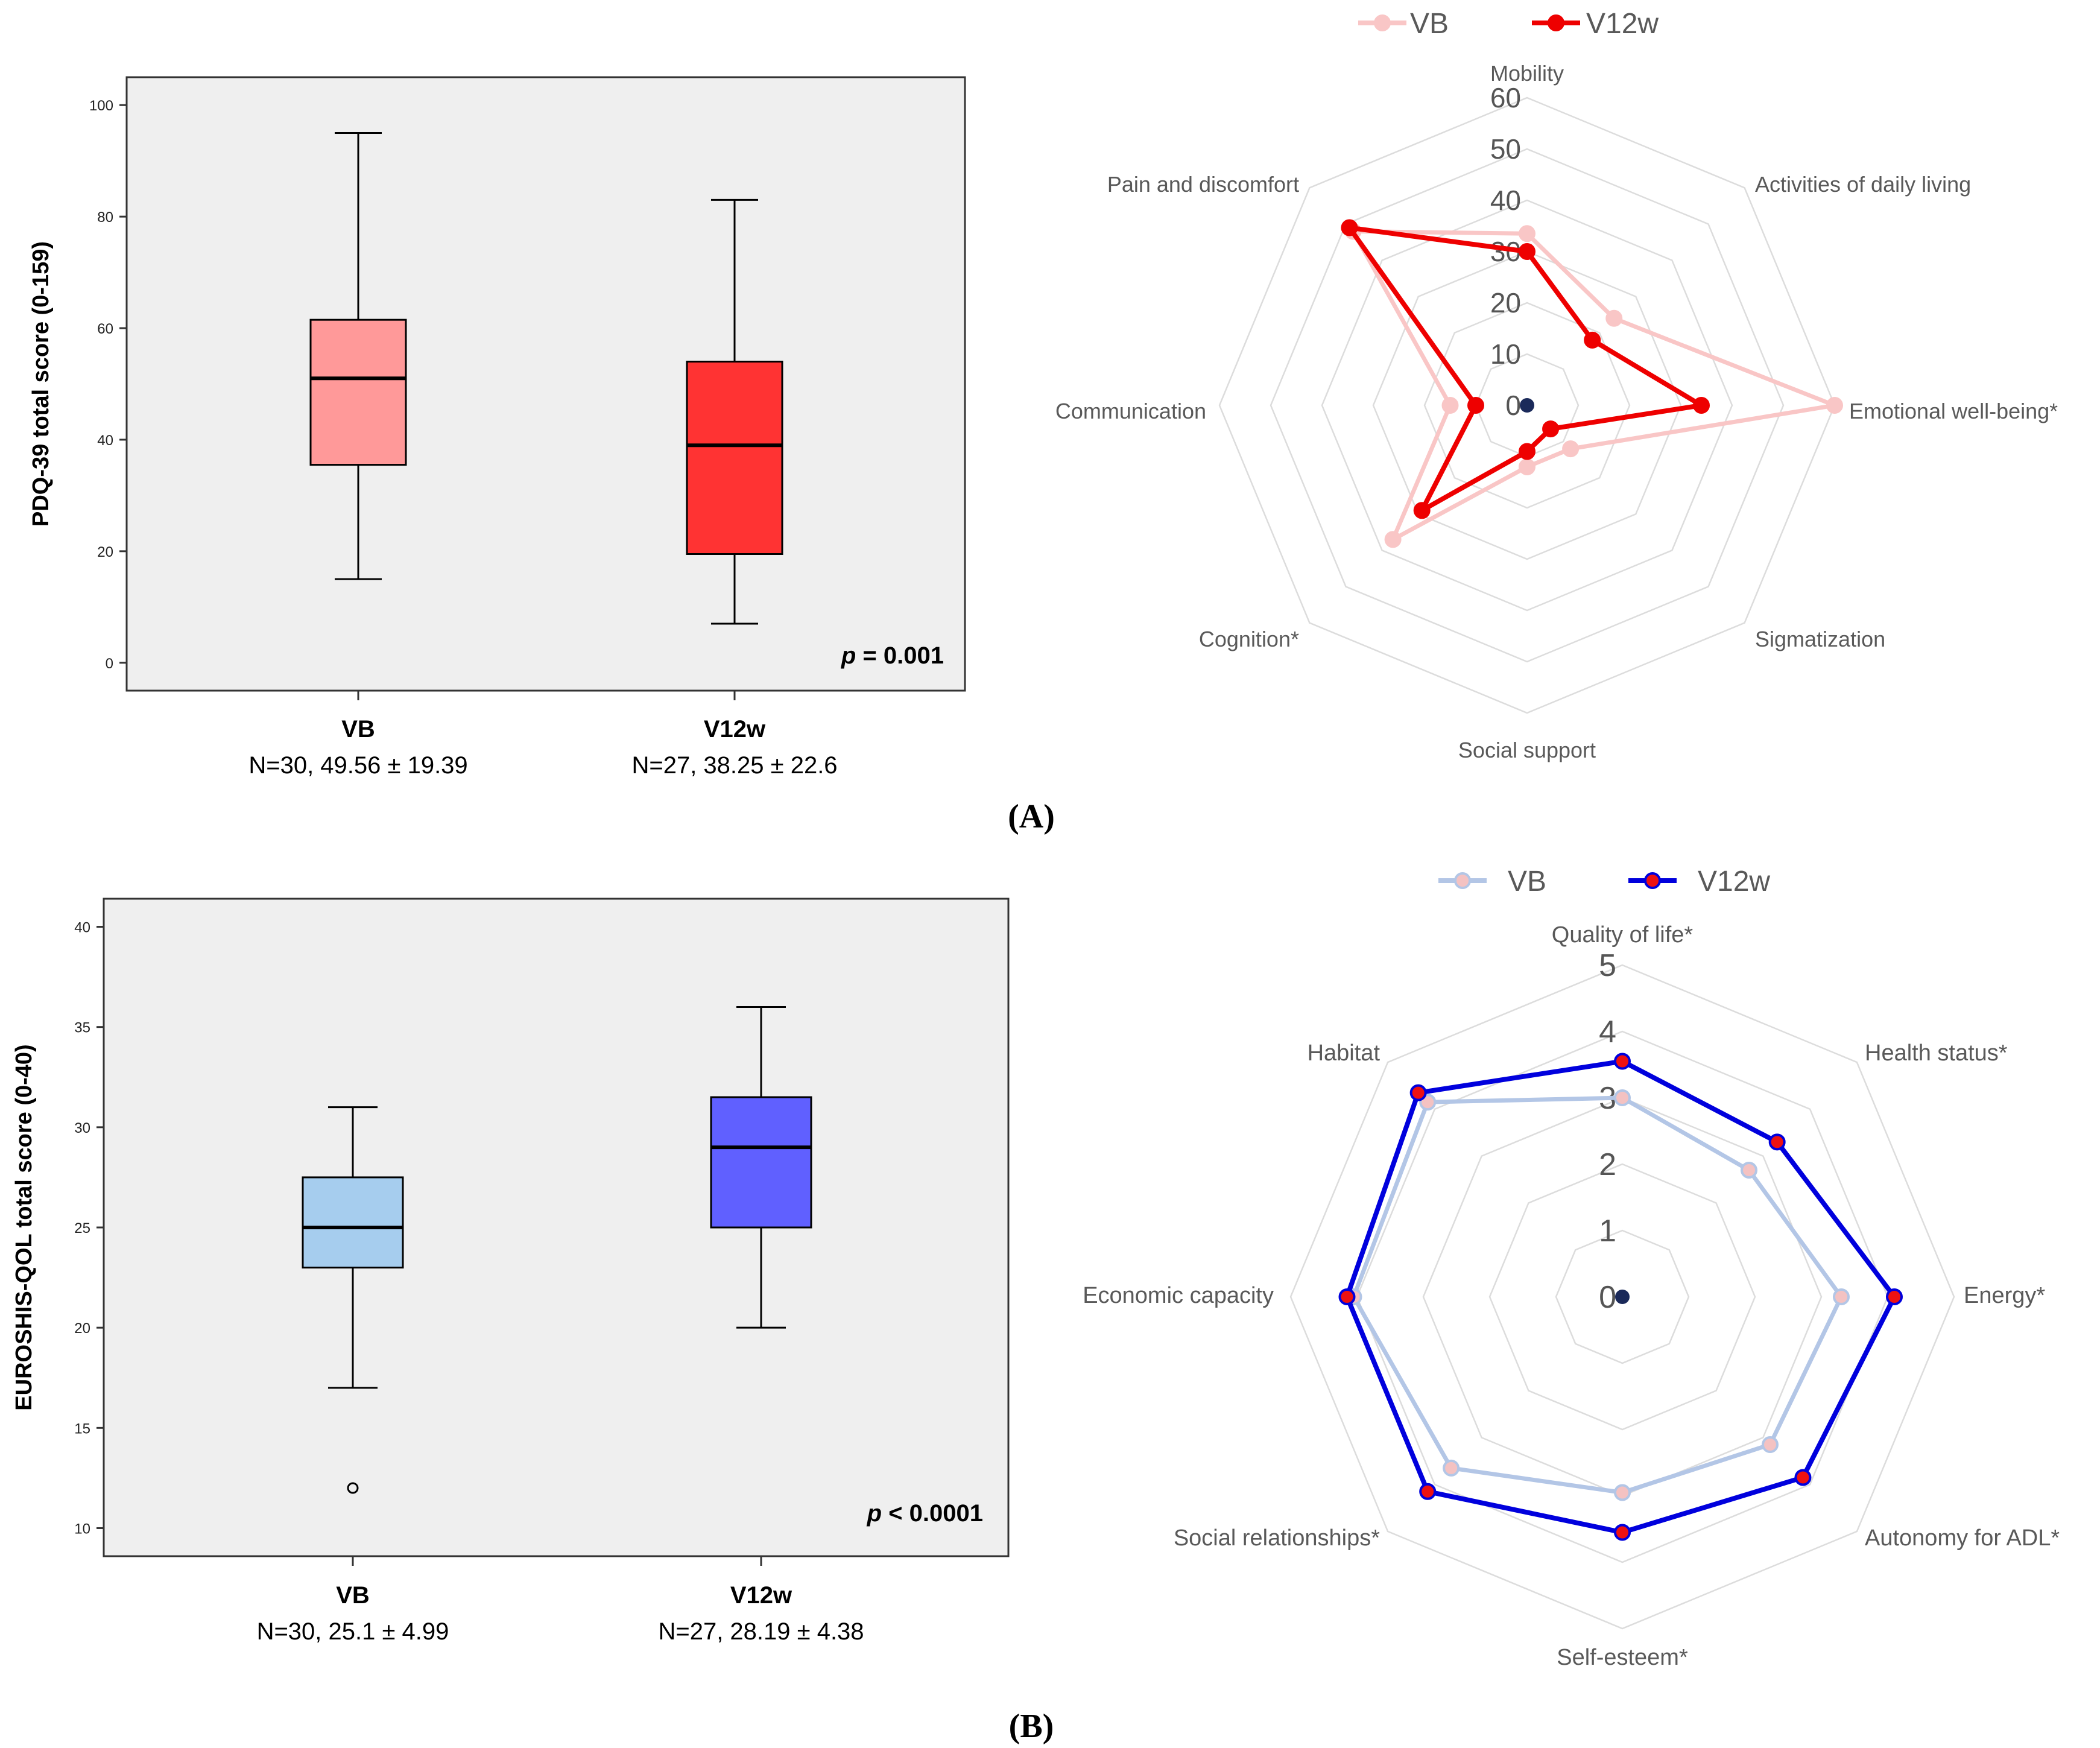 The image size is (2100, 1748). Describe the element at coordinates (874, 1513) in the screenshot. I see `p-symbol: p` at that location.